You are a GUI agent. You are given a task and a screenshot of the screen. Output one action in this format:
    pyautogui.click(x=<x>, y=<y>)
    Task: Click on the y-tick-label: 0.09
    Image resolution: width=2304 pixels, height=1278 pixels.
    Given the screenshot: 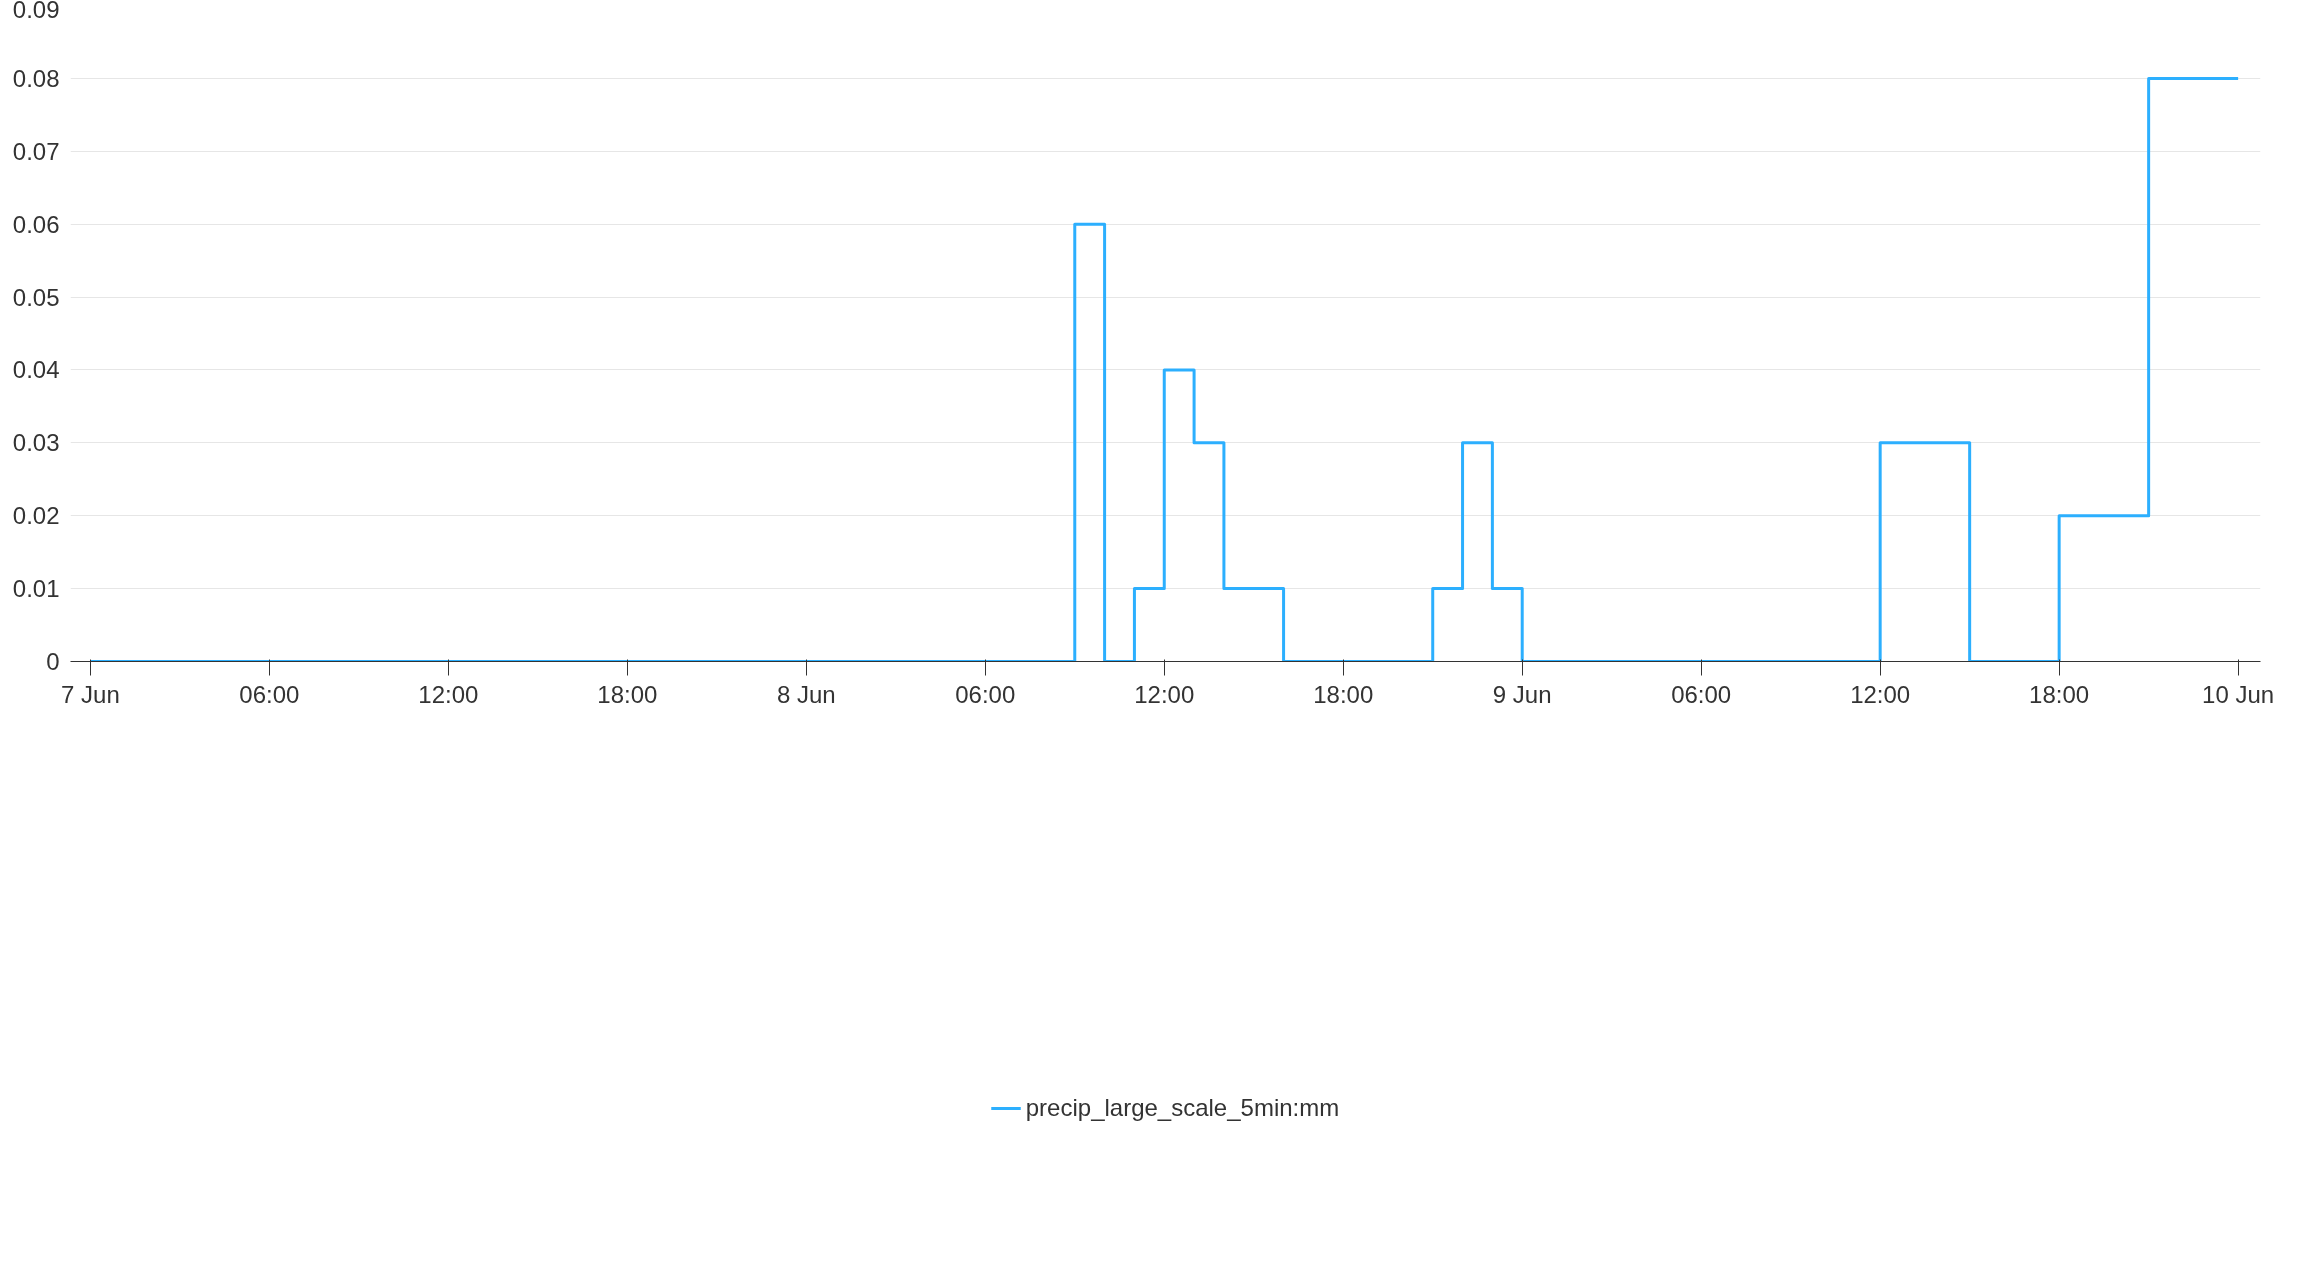 What is the action you would take?
    pyautogui.click(x=36, y=11)
    